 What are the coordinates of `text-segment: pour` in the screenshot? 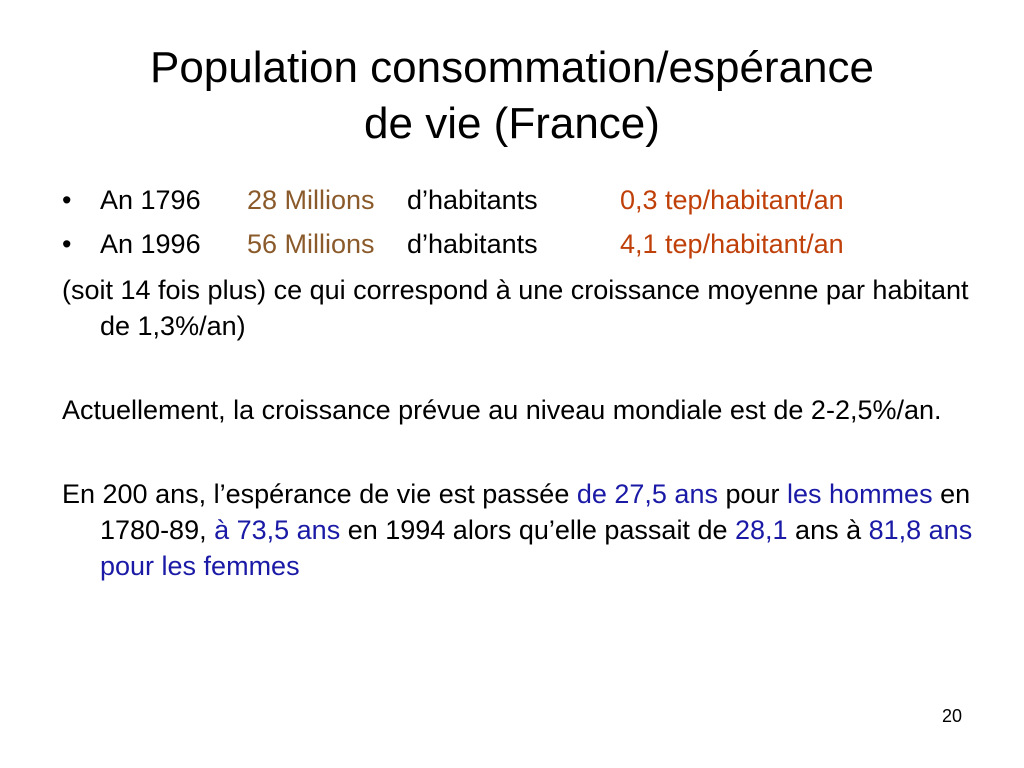 It's located at (752, 494).